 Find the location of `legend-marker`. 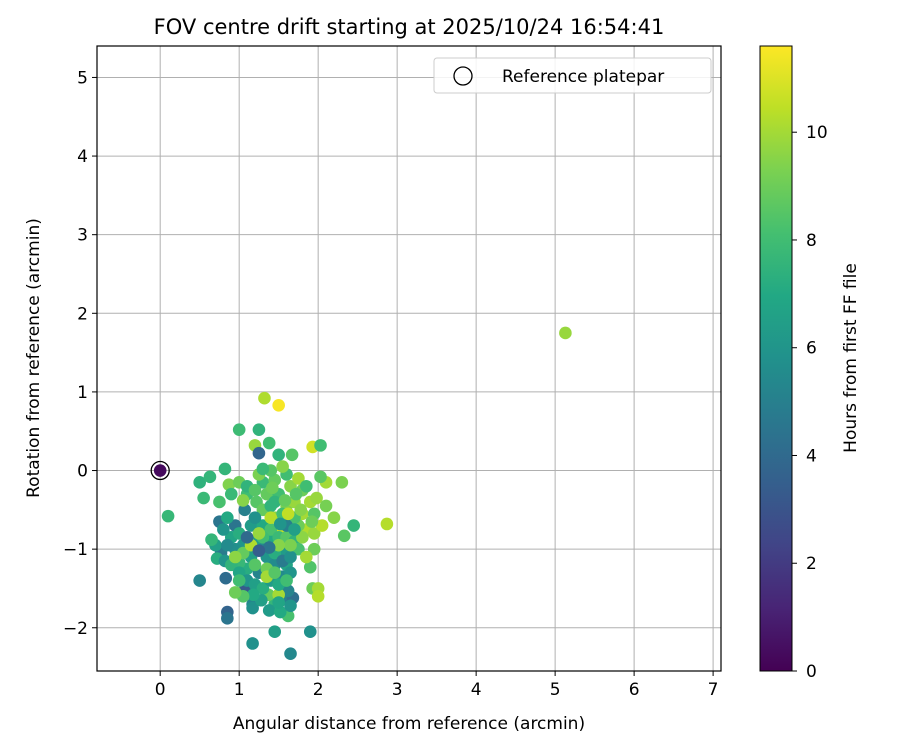

legend-marker is located at coordinates (463, 76).